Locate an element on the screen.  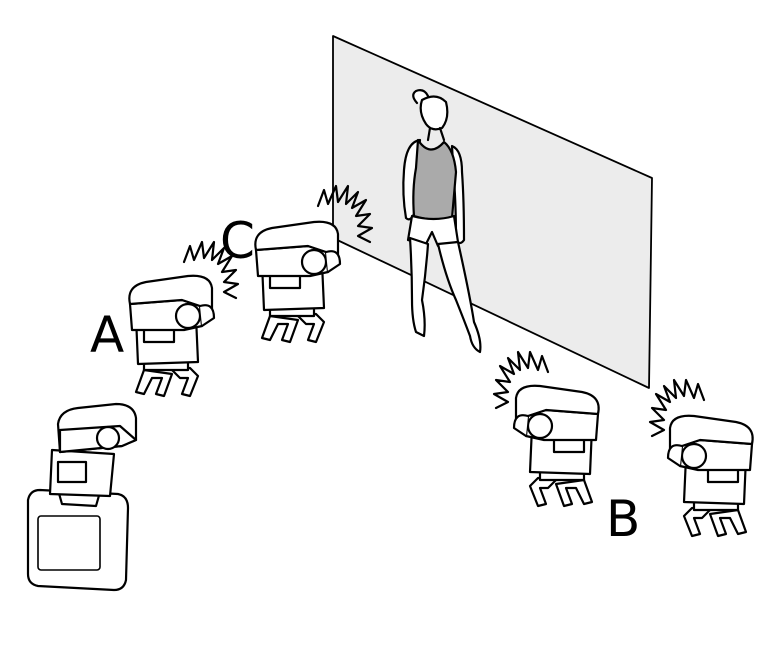
flash-unit-a is located at coordinates (172, 336).